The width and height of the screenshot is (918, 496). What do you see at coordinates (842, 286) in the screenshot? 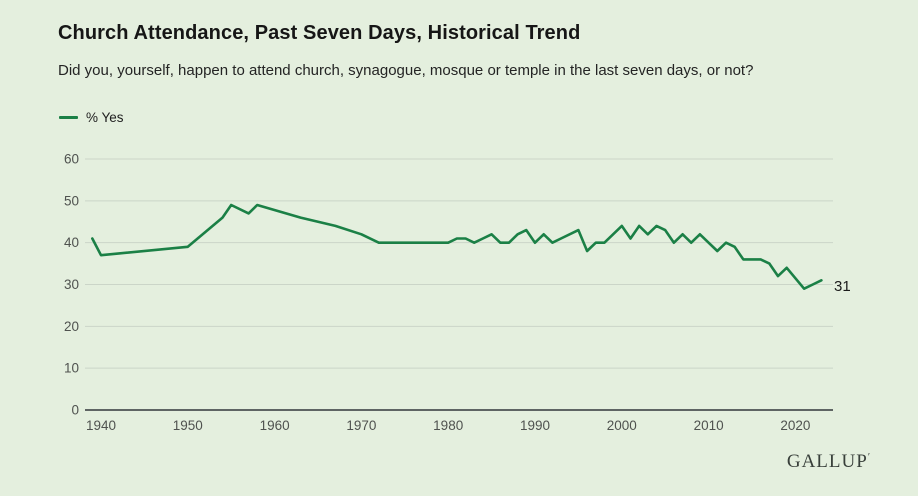
I see `end-value-label: 31` at bounding box center [842, 286].